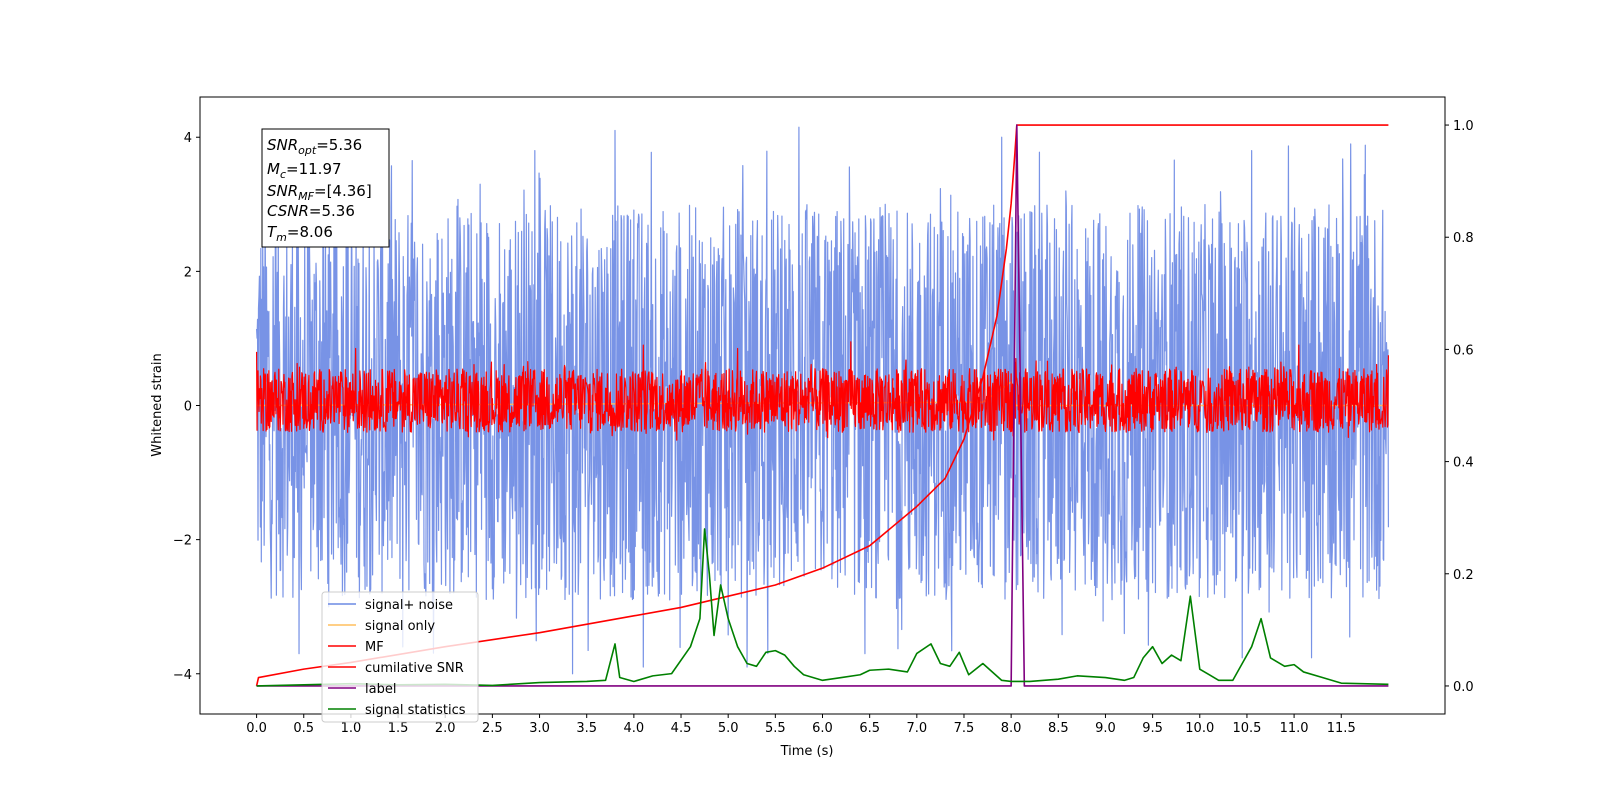  What do you see at coordinates (539, 728) in the screenshot?
I see `x-tick-label: 3.0` at bounding box center [539, 728].